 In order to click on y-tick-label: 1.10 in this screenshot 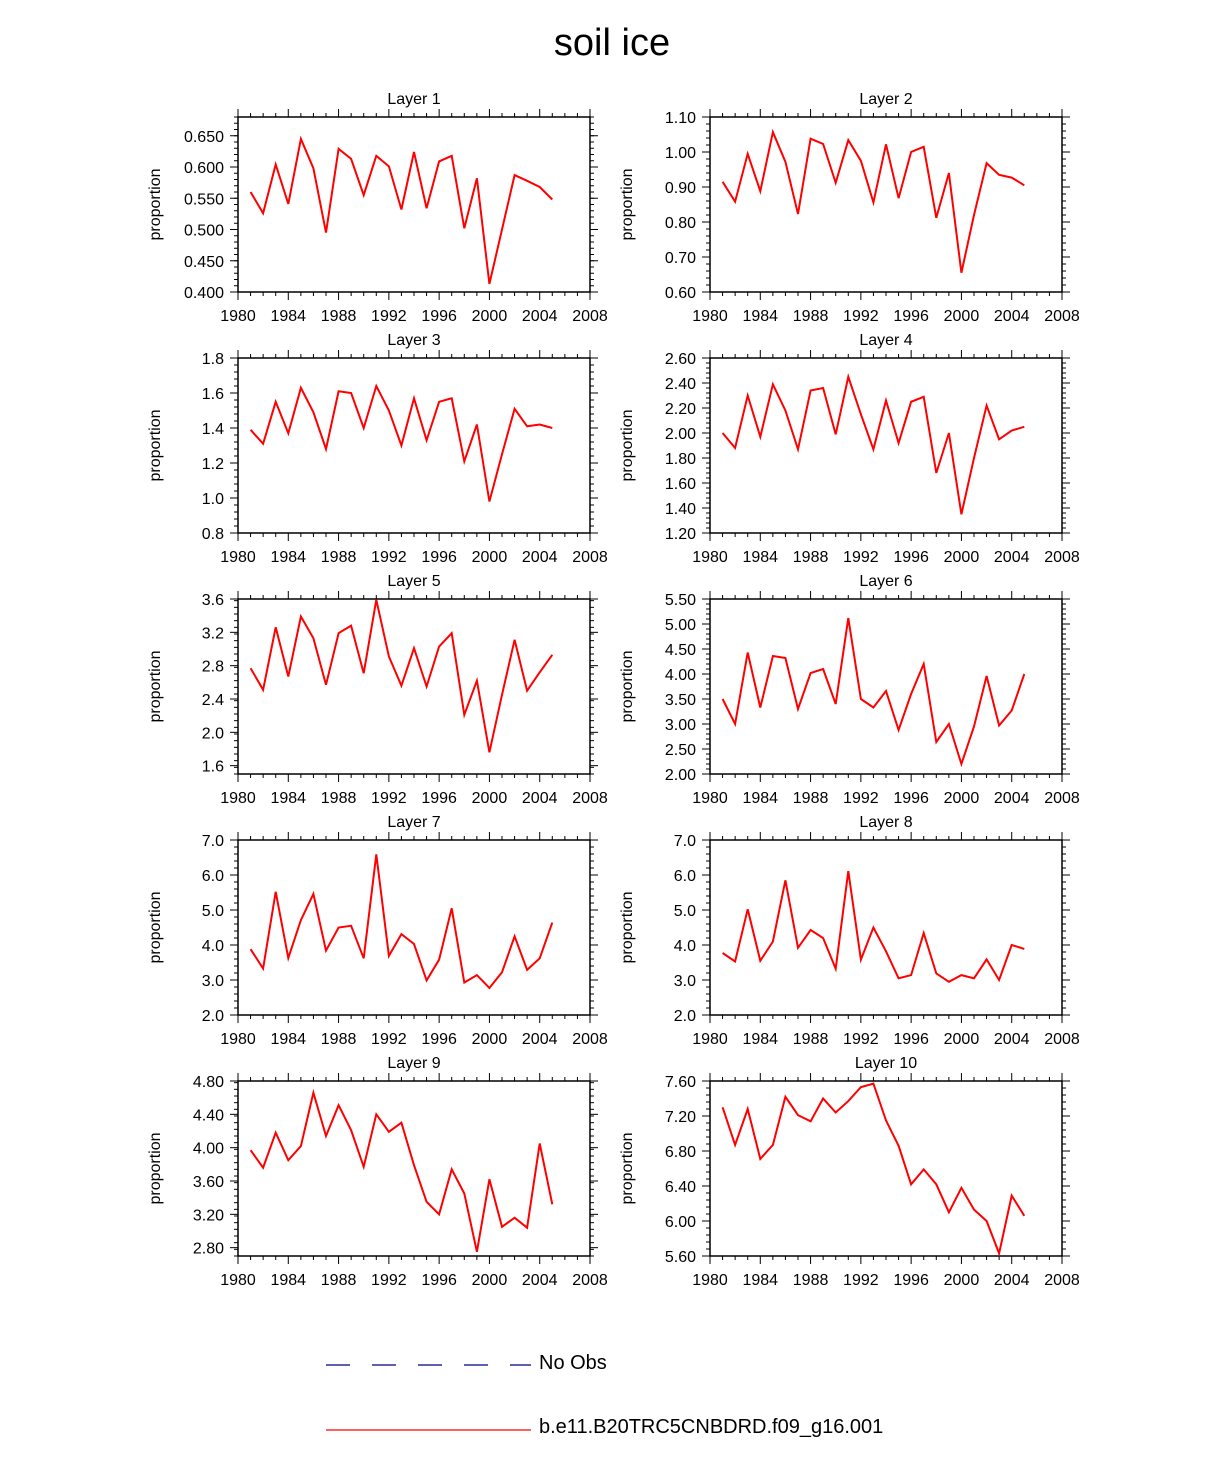, I will do `click(680, 118)`.